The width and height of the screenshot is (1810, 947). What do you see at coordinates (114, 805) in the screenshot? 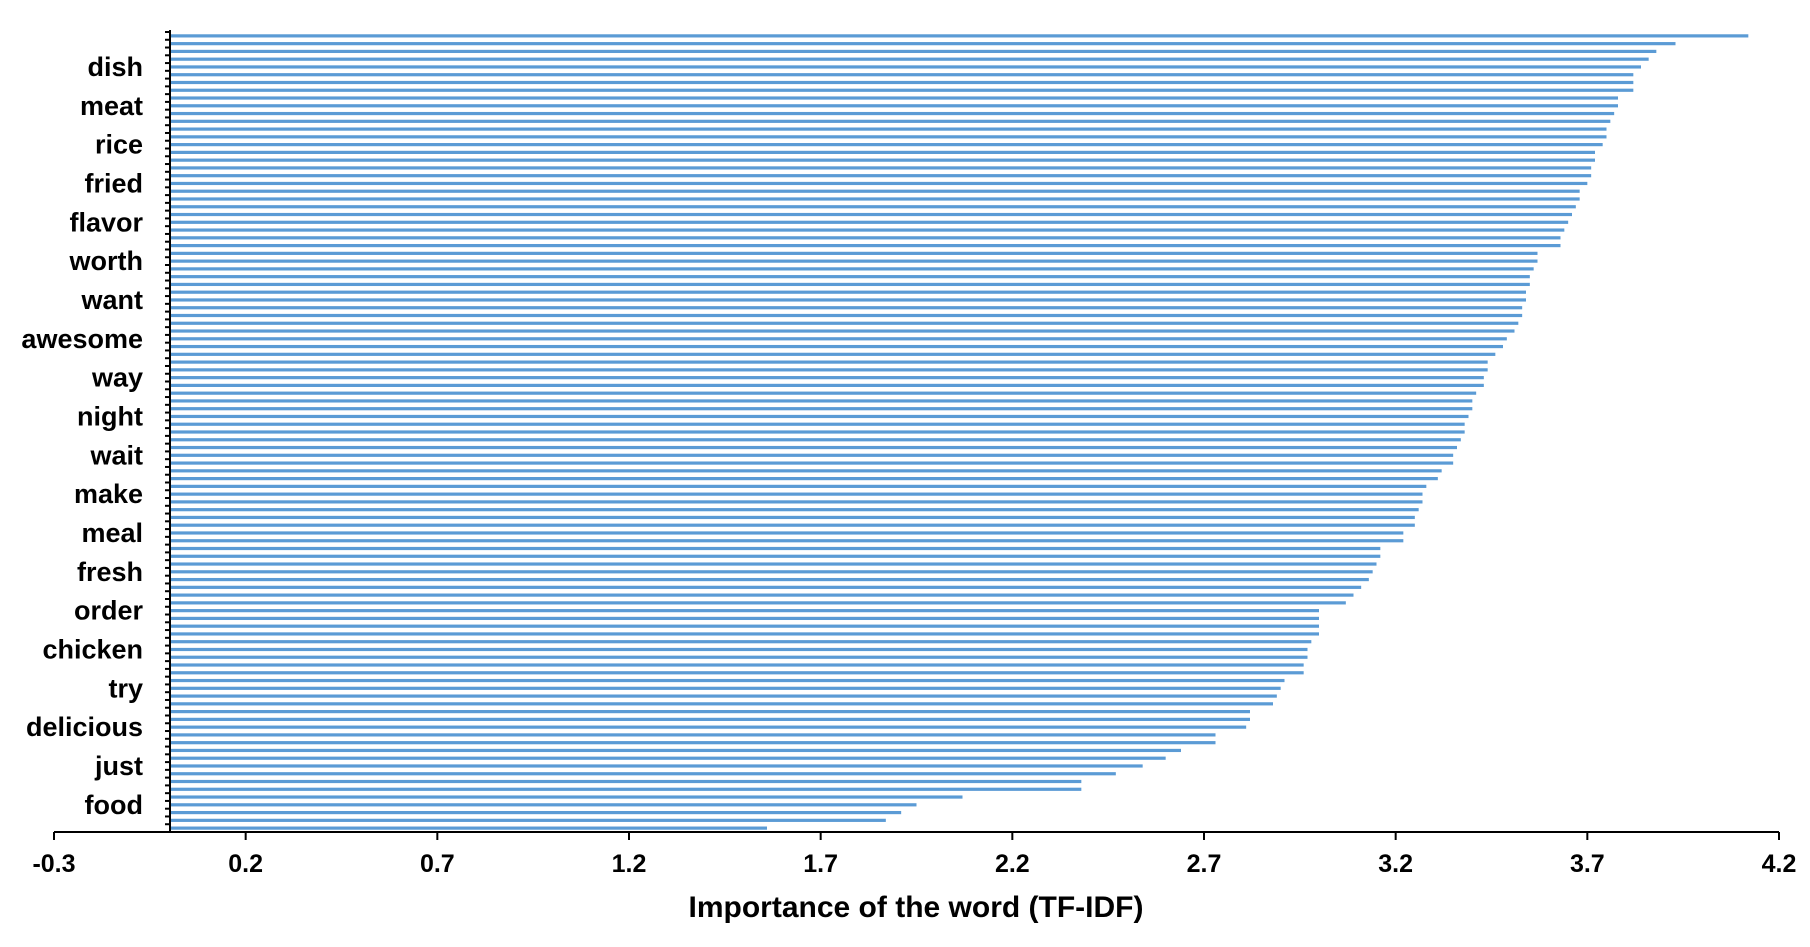
I see `y-category-label: food` at bounding box center [114, 805].